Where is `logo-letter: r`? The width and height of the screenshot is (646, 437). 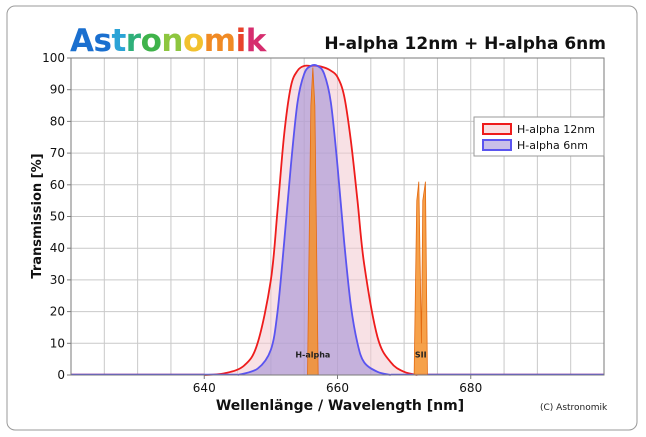 logo-letter: r is located at coordinates (134, 41).